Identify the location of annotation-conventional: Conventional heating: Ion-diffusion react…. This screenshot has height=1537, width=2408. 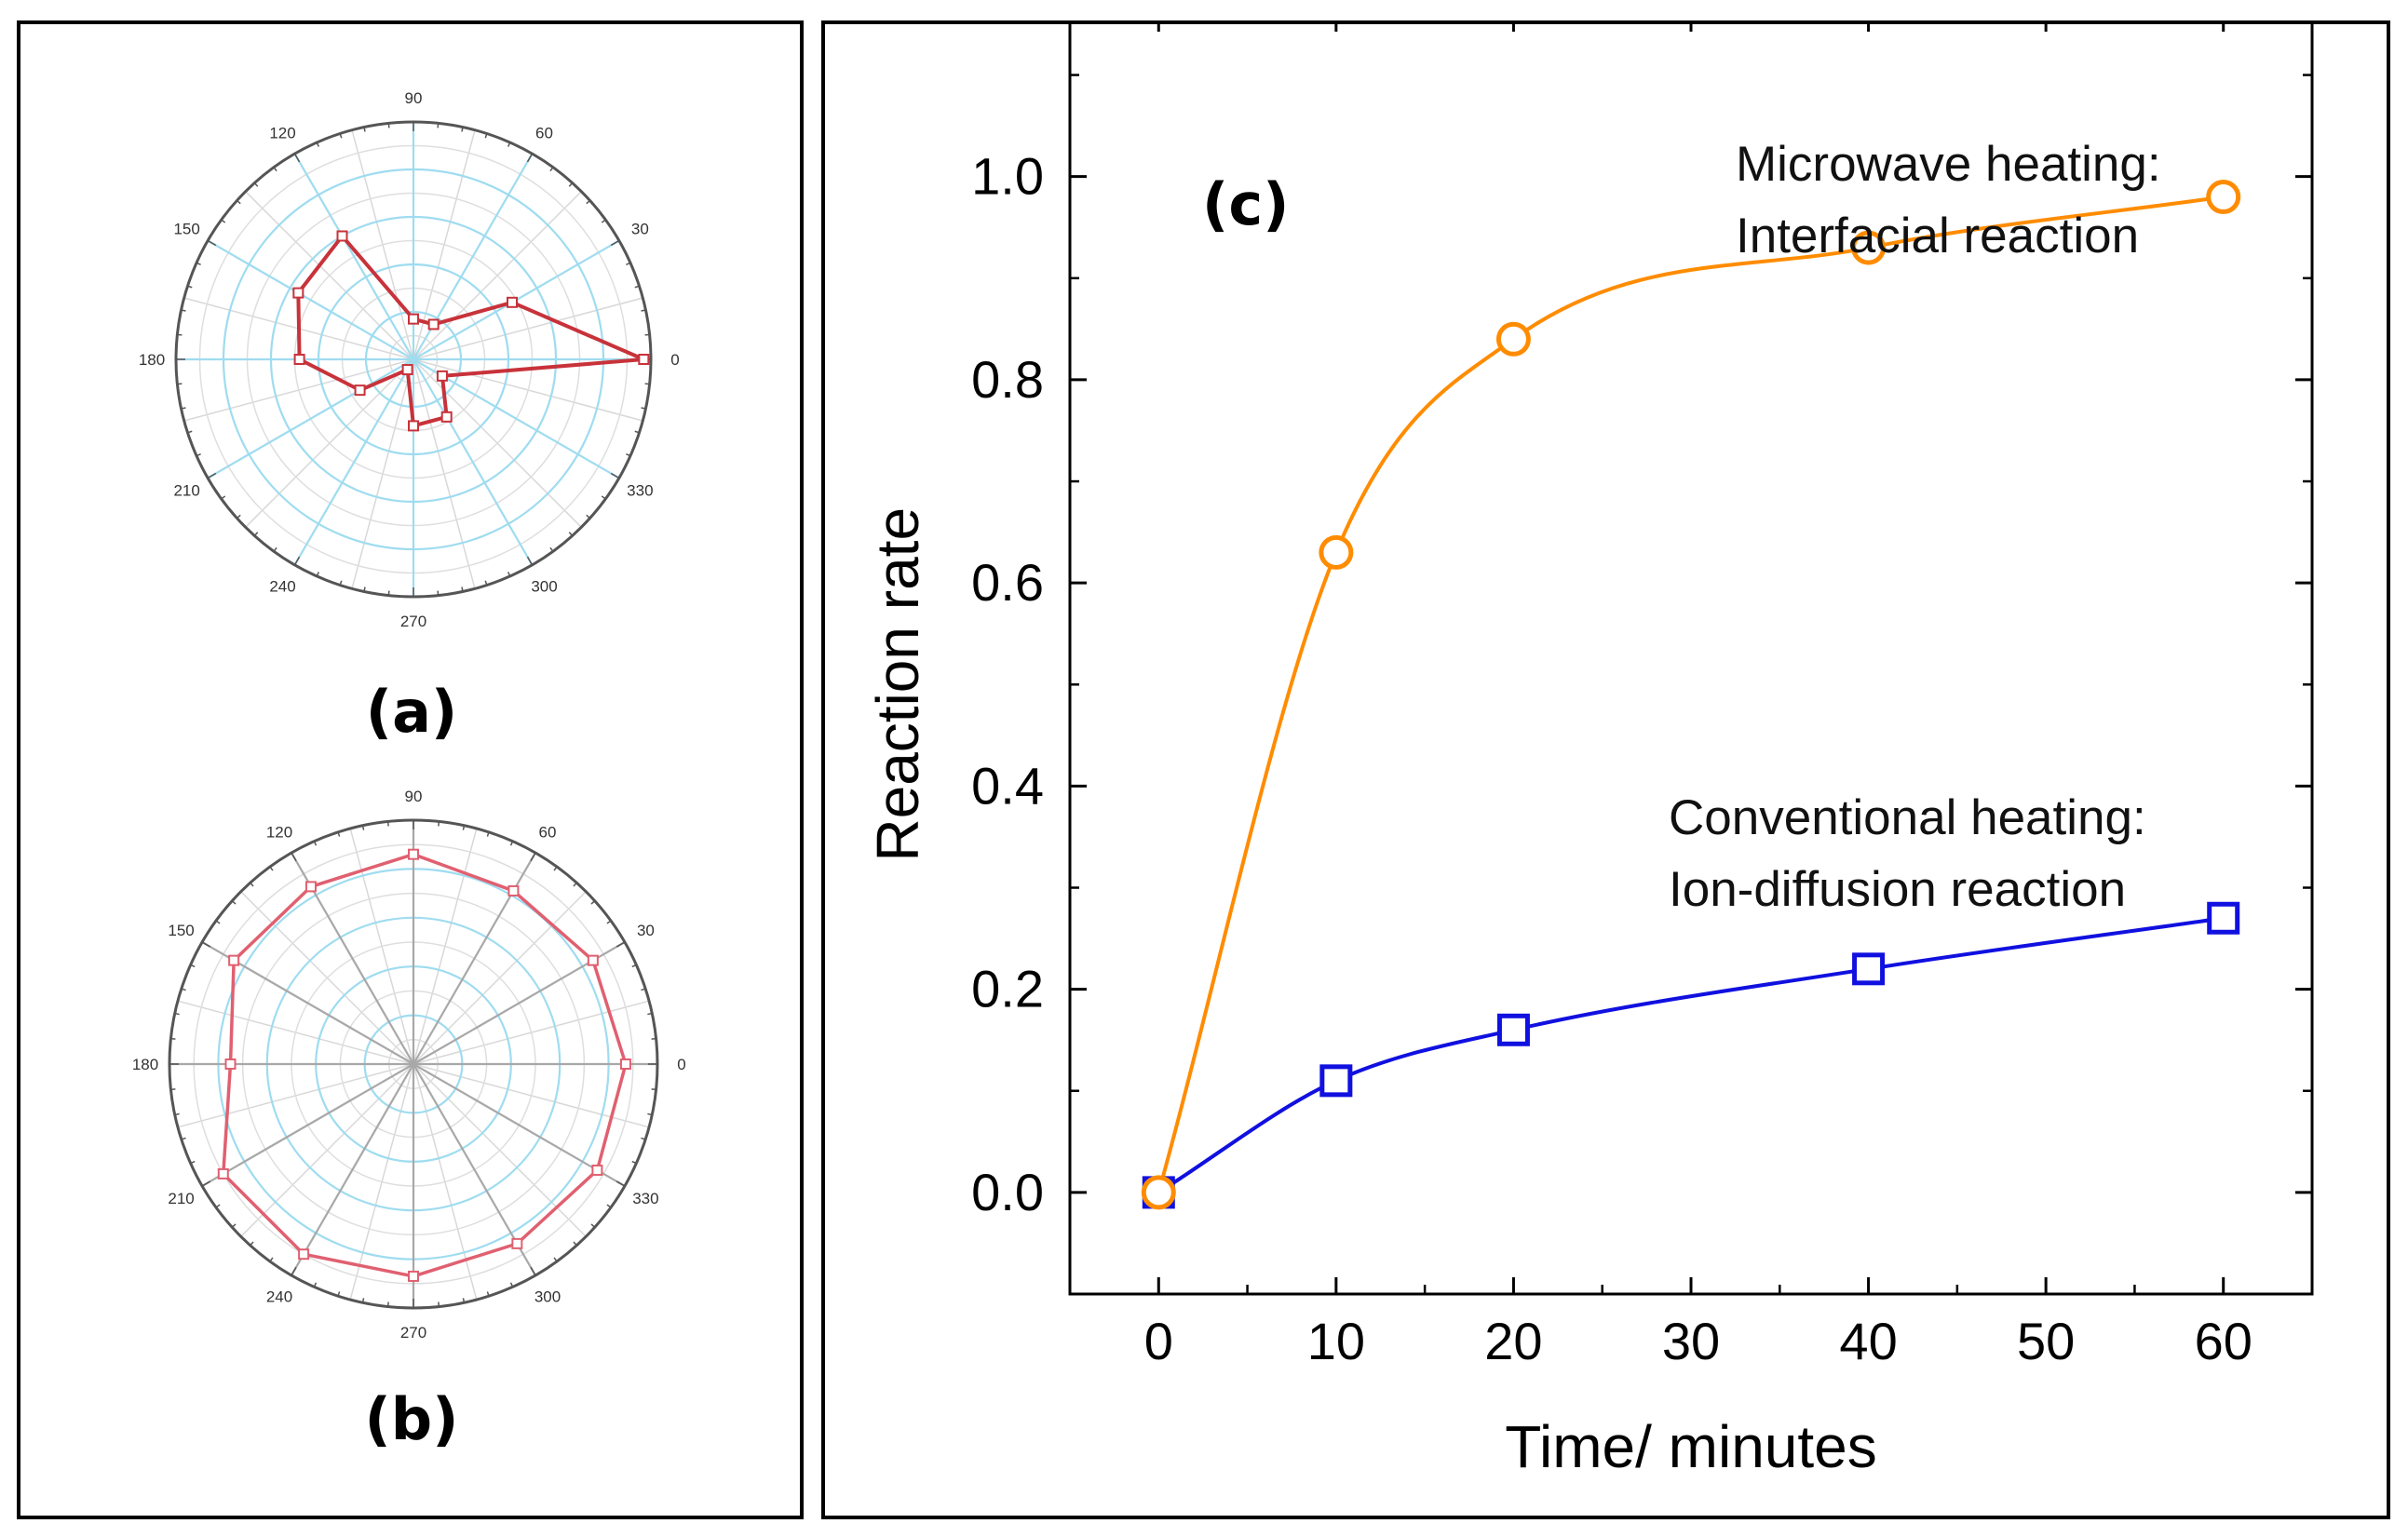
(1907, 853).